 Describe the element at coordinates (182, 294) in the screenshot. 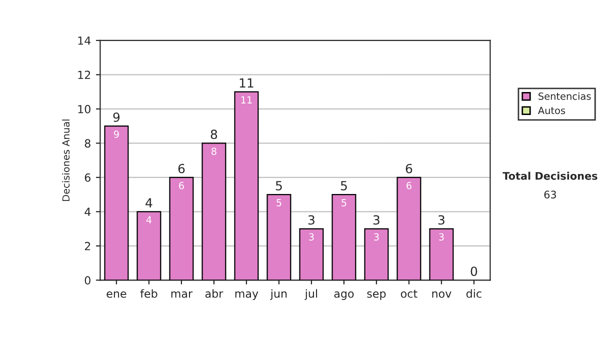

I see `x-tick-label: mar` at that location.